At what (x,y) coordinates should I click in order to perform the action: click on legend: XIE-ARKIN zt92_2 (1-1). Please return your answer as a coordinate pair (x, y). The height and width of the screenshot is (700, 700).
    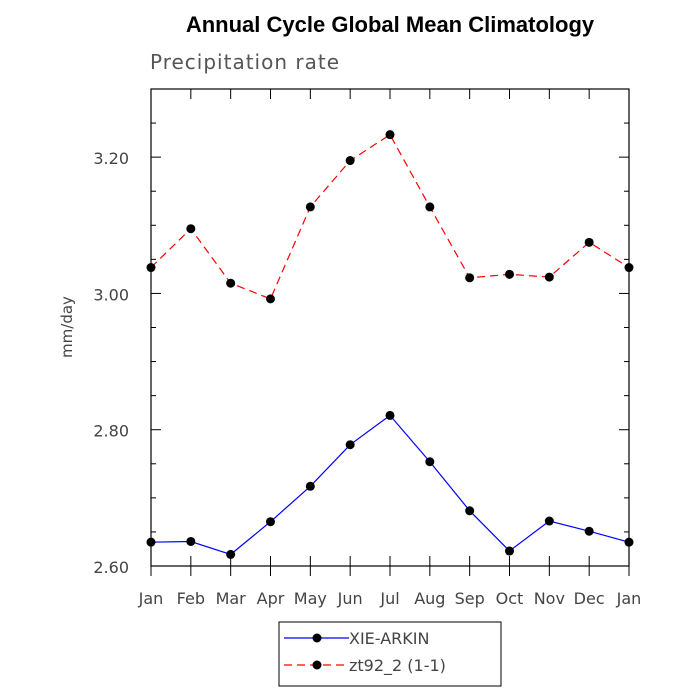
    Looking at the image, I should click on (390, 654).